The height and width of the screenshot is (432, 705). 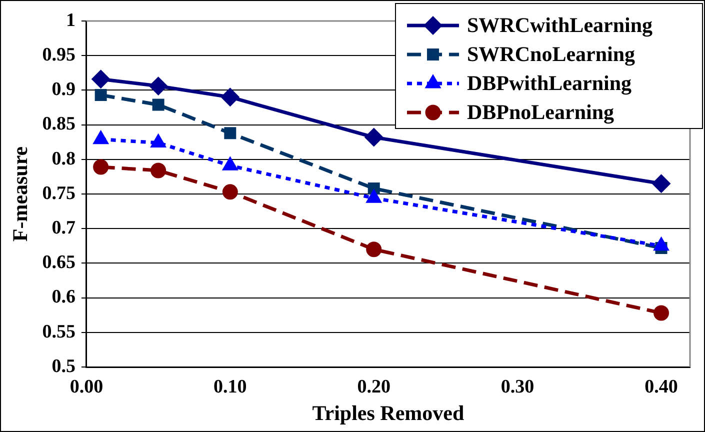 I want to click on legend-label: SWRCnoLearning, so click(x=551, y=54).